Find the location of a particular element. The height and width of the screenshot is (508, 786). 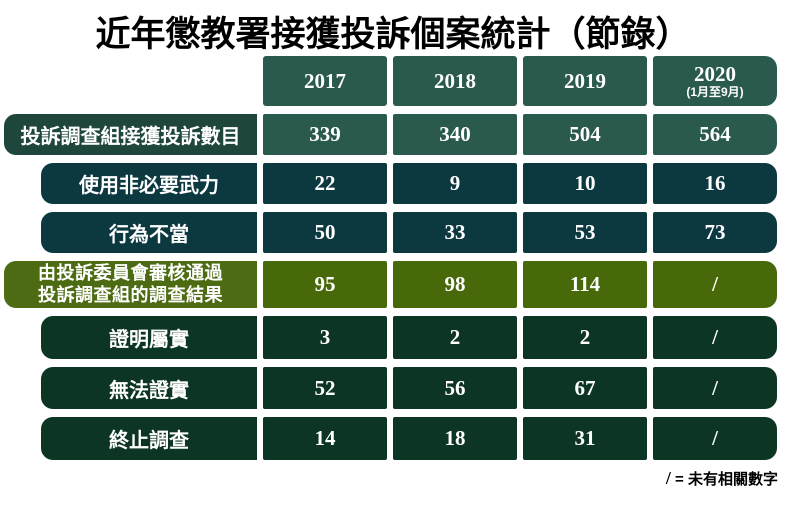

row-label: 行為不當 is located at coordinates (149, 232).